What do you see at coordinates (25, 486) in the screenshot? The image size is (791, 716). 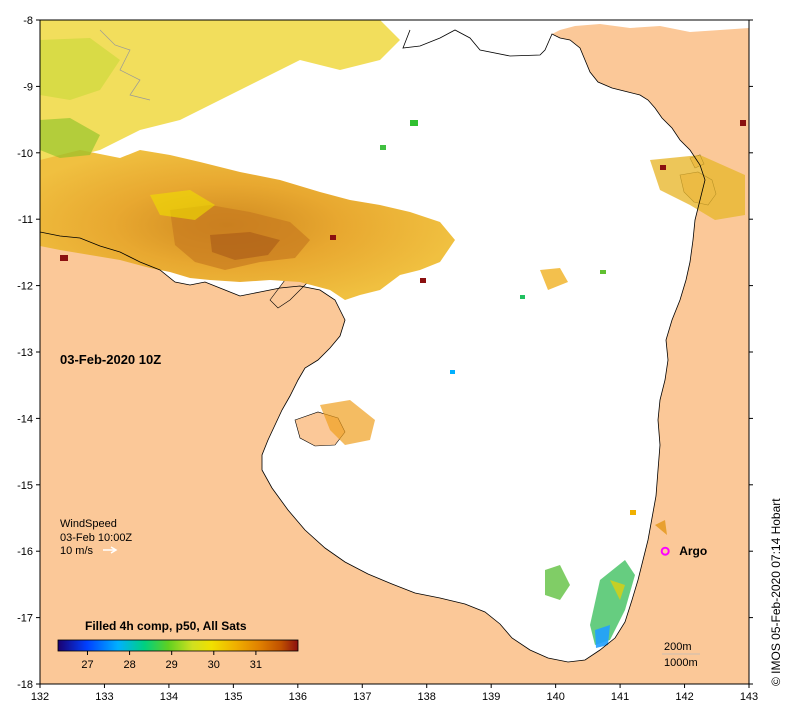 I see `y-tick-label: -15` at bounding box center [25, 486].